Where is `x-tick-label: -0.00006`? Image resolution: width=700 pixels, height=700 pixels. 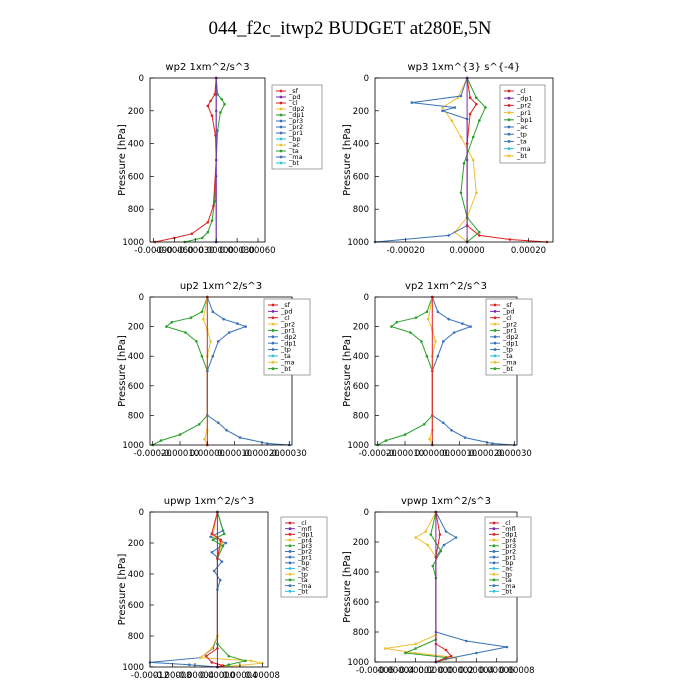 x-tick-label: -0.00006 is located at coordinates (375, 671).